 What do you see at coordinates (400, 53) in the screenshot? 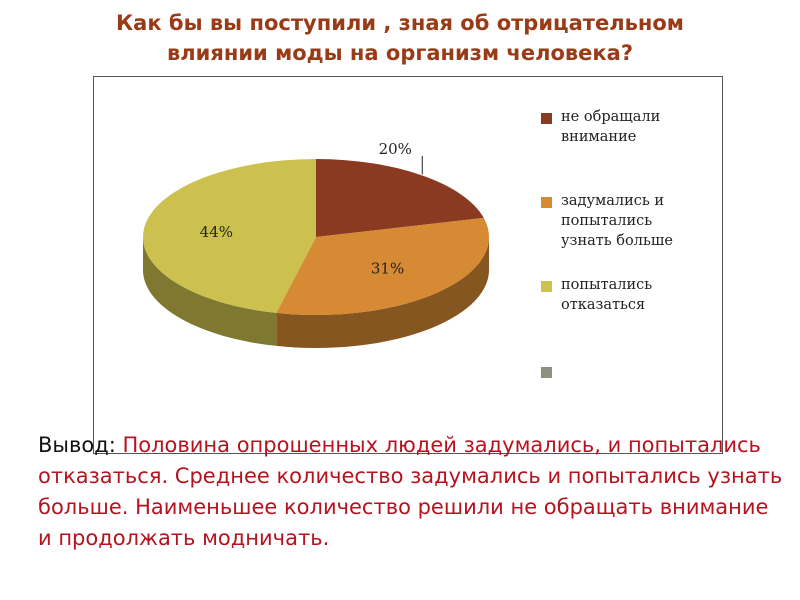
I see `title-line-2: влиянии моды на организм человека?` at bounding box center [400, 53].